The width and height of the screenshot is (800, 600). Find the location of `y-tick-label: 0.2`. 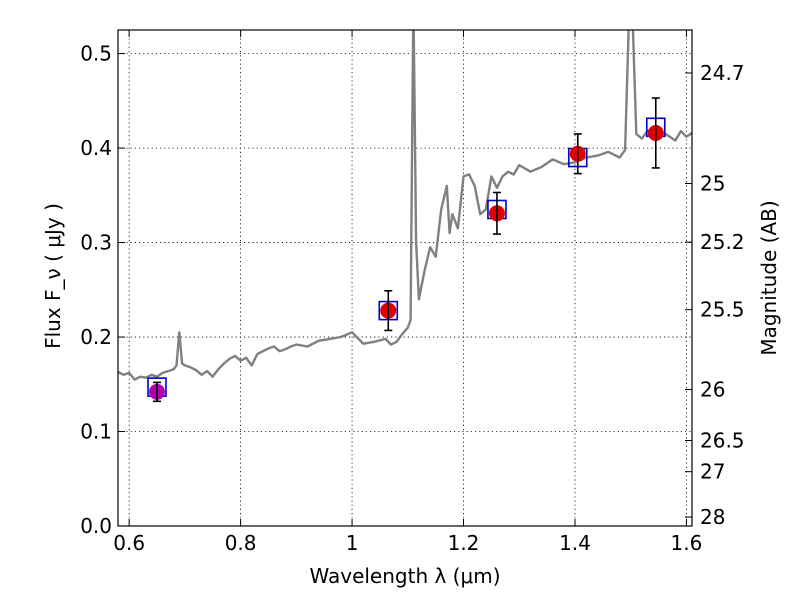

y-tick-label: 0.2 is located at coordinates (96, 337).